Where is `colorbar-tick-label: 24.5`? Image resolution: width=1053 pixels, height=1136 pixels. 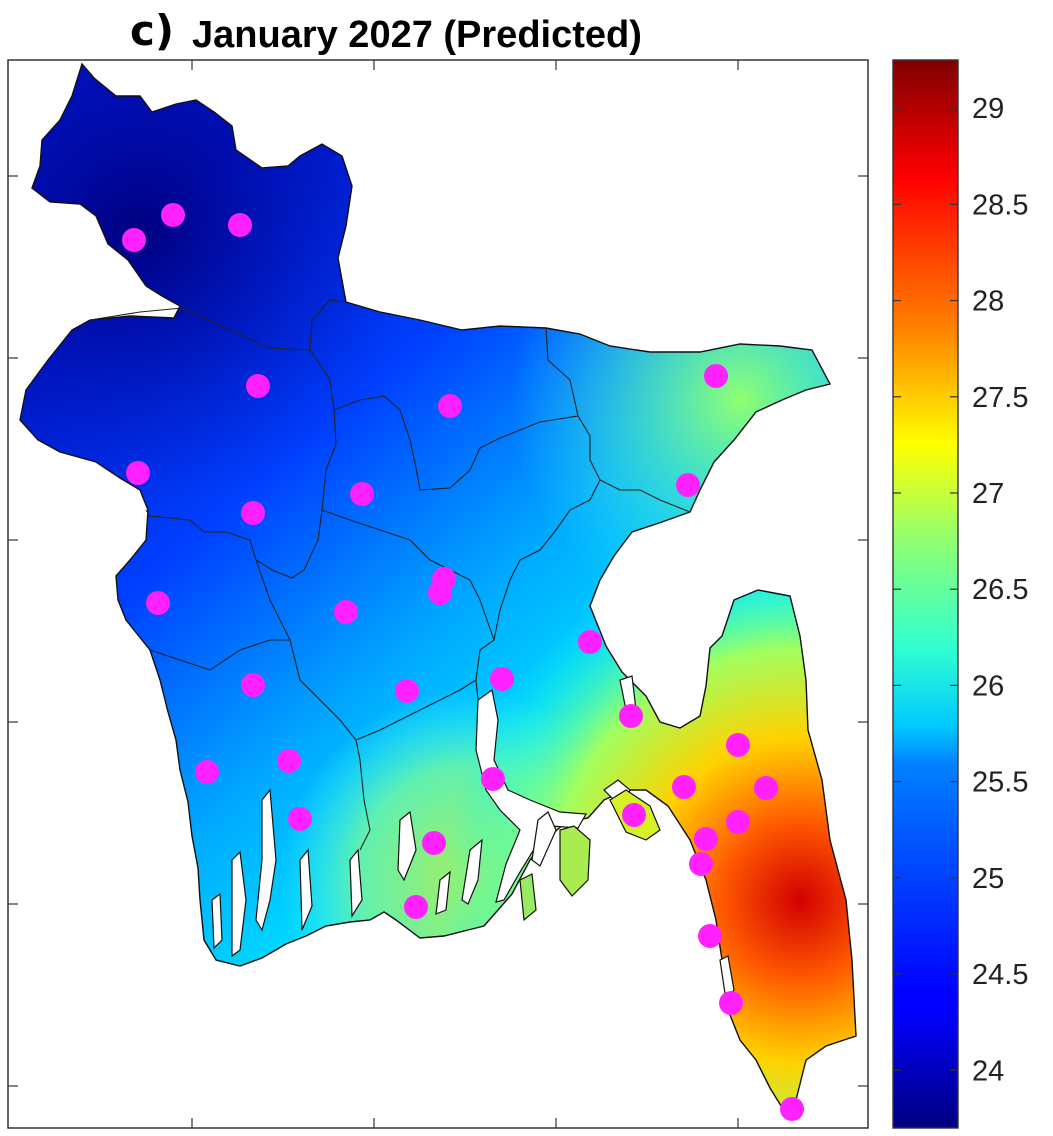
colorbar-tick-label: 24.5 is located at coordinates (1000, 975).